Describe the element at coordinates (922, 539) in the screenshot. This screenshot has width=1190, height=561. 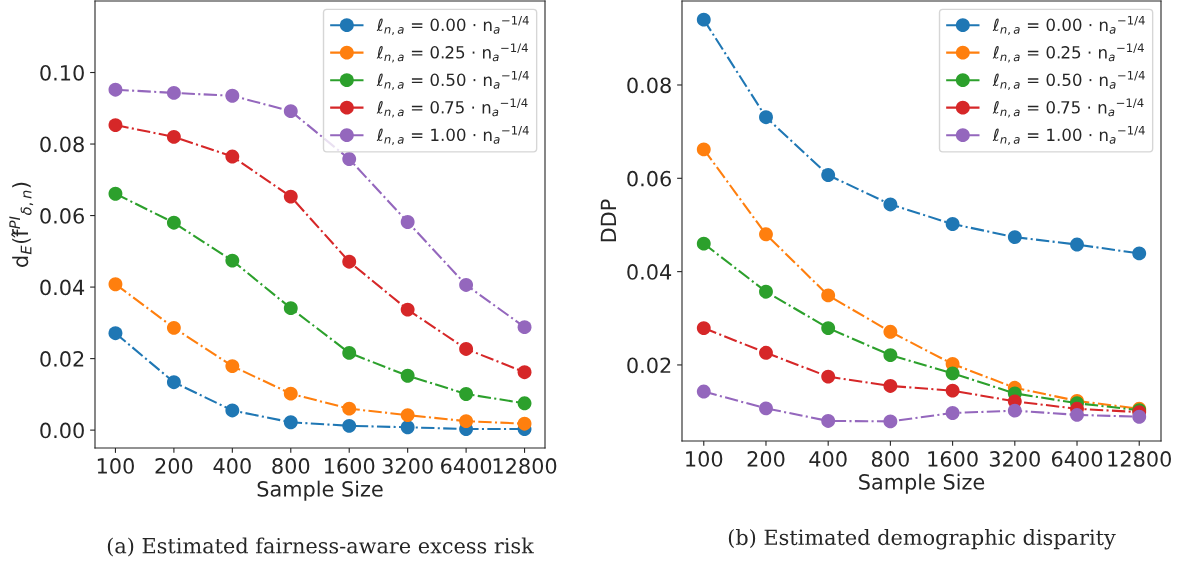
I see `text: (b) Estimated demographic disparity` at that location.